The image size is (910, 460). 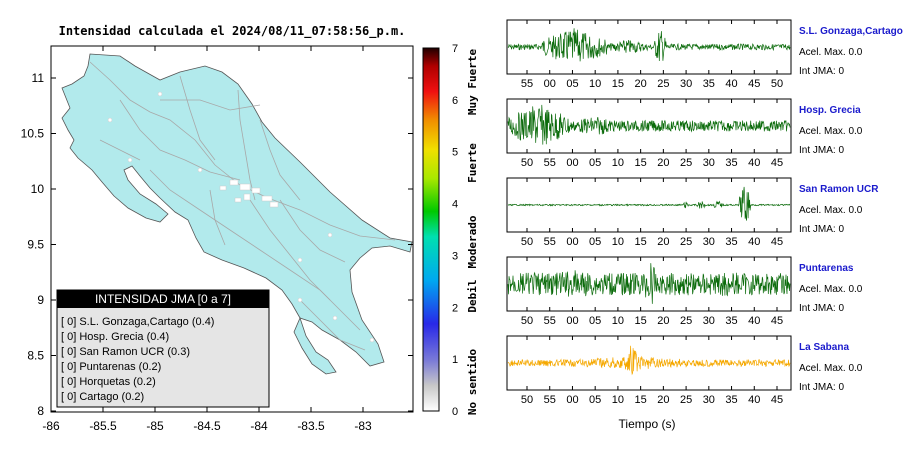 I want to click on map-y-tick-label: 8, so click(x=40, y=411).